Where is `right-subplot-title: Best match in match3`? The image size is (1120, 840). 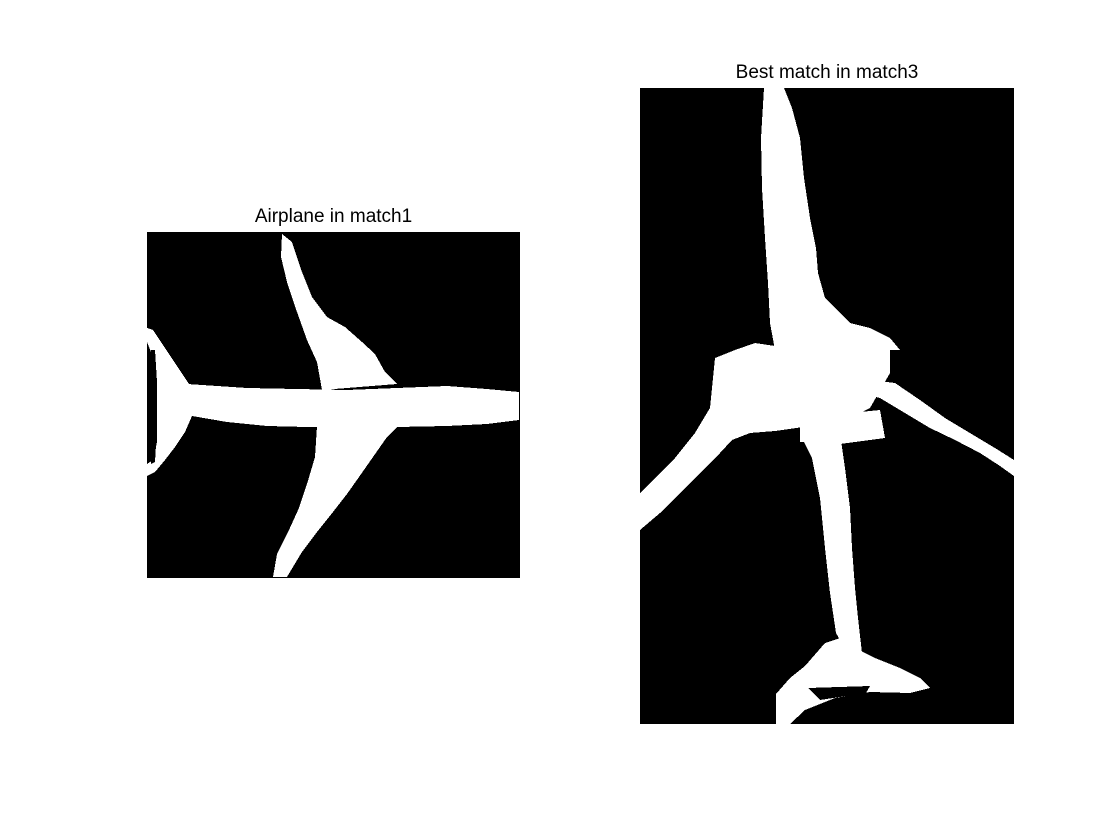
right-subplot-title: Best match in match3 is located at coordinates (827, 72).